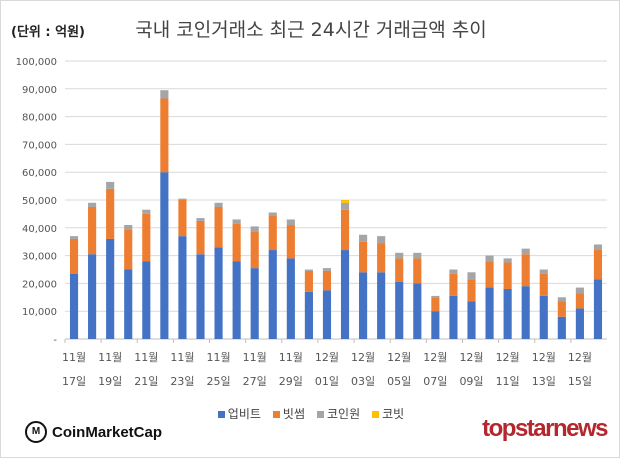  What do you see at coordinates (39, 257) in the screenshot?
I see `y-tick-label: 30,000` at bounding box center [39, 257].